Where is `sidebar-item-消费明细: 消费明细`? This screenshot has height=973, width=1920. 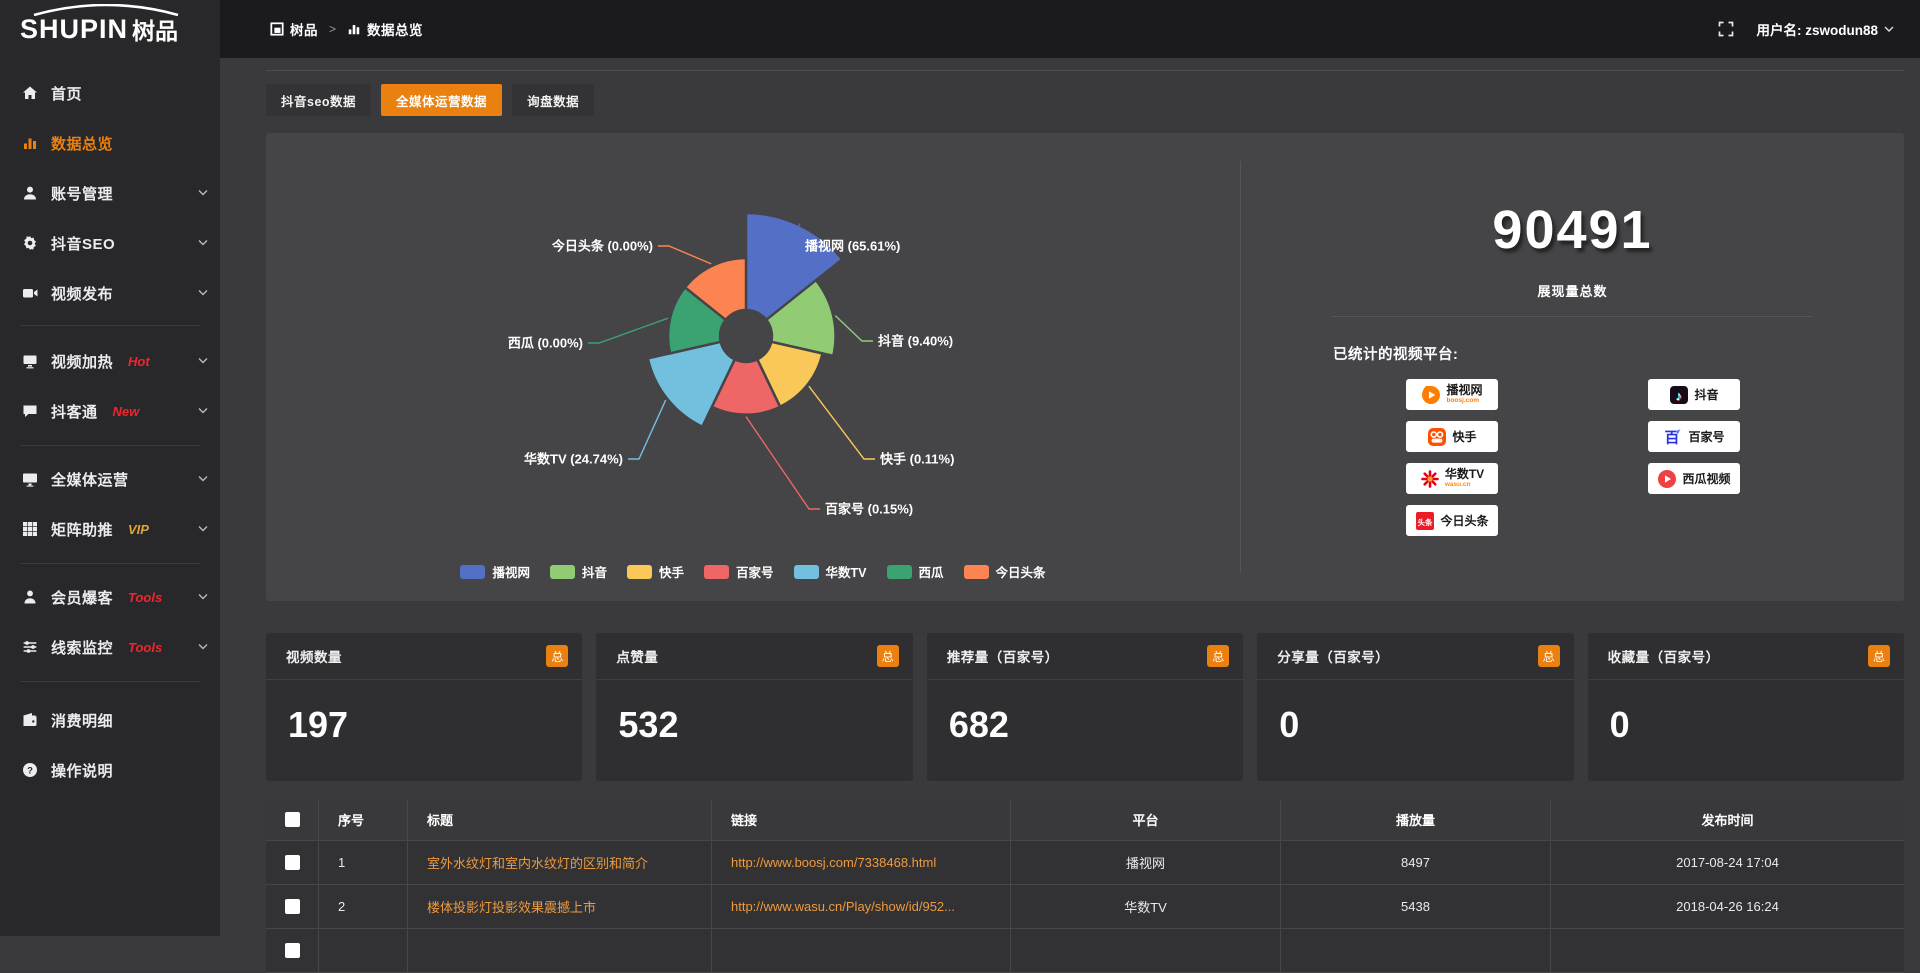 sidebar-item-消费明细: 消费明细 is located at coordinates (110, 720).